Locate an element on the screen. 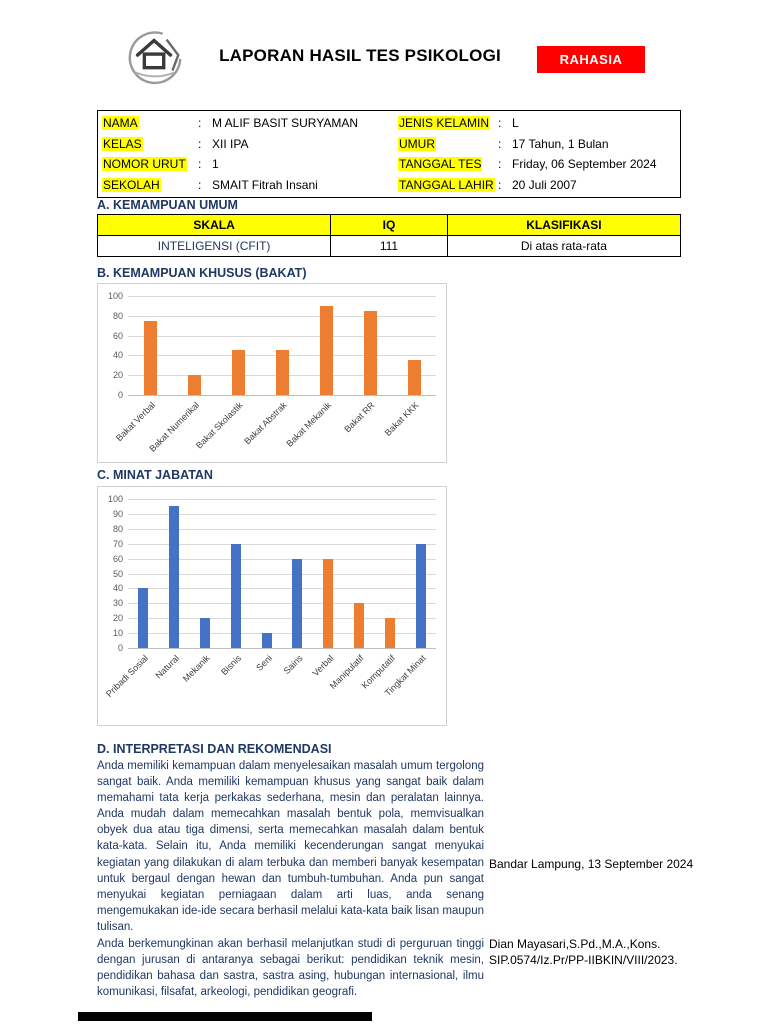  bar-bakat-abstrak is located at coordinates (282, 372).